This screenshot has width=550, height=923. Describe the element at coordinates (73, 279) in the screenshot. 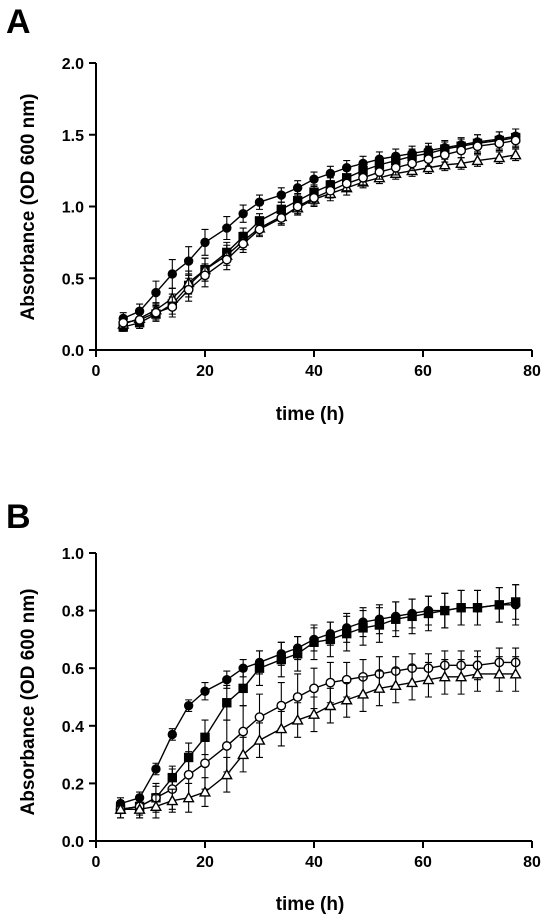

I see `y-tick-label-a: 0.5` at that location.